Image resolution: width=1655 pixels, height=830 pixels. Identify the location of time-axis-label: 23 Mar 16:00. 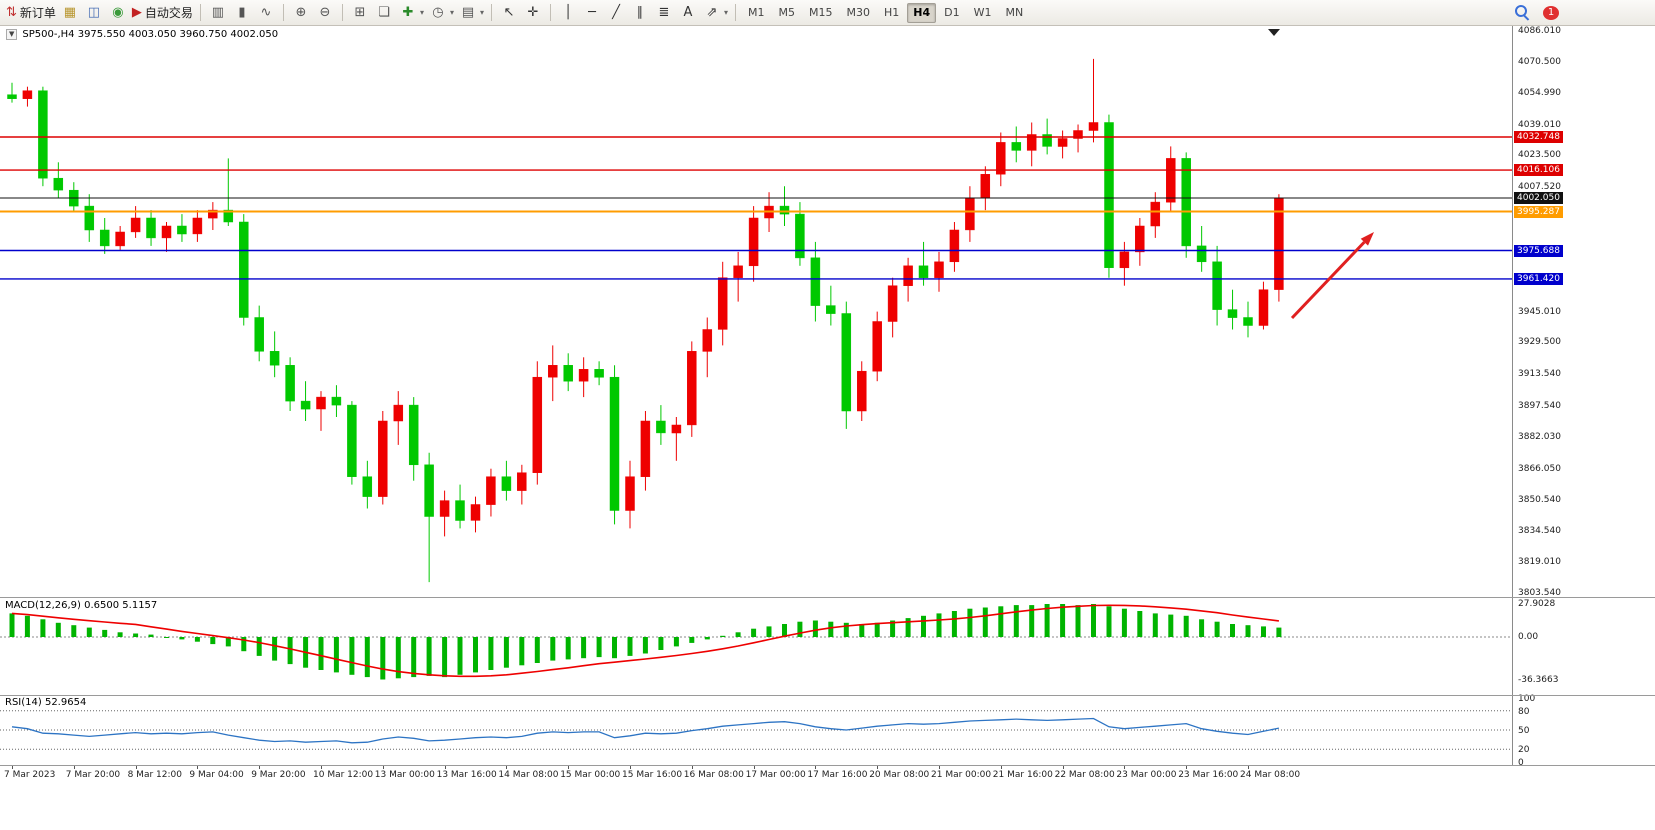
(1208, 775).